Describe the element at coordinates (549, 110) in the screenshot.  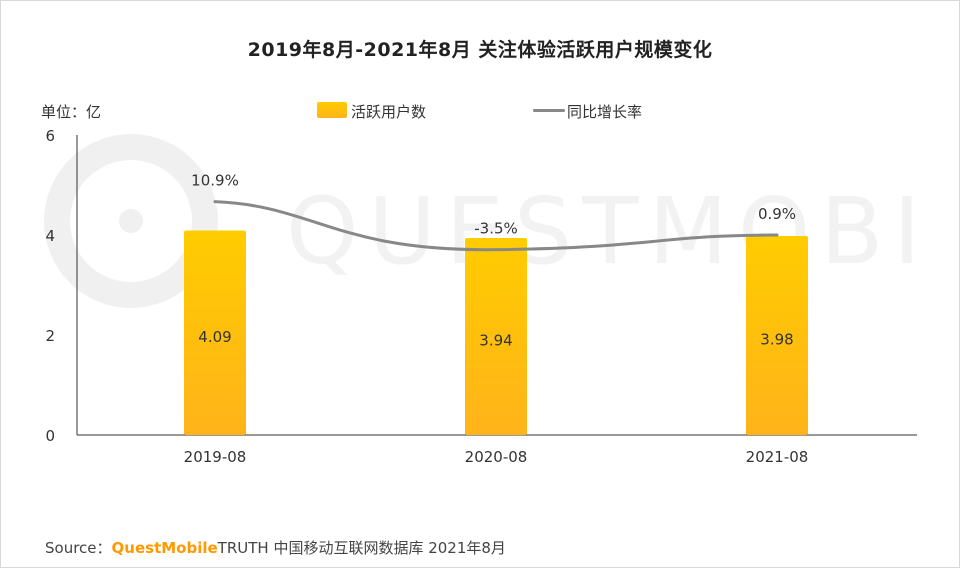
I see `legend-line-swatch` at that location.